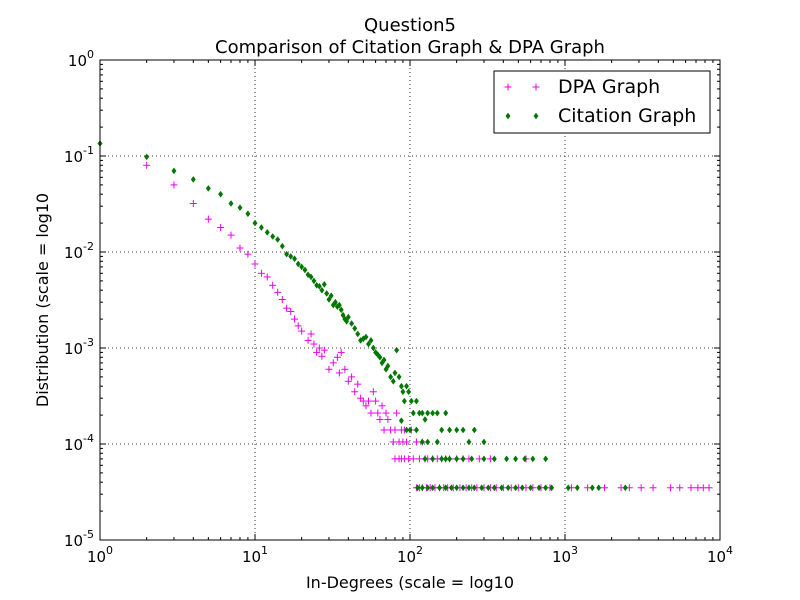 The image size is (800, 600). What do you see at coordinates (100, 555) in the screenshot?
I see `x-tick-label: 10⁰` at bounding box center [100, 555].